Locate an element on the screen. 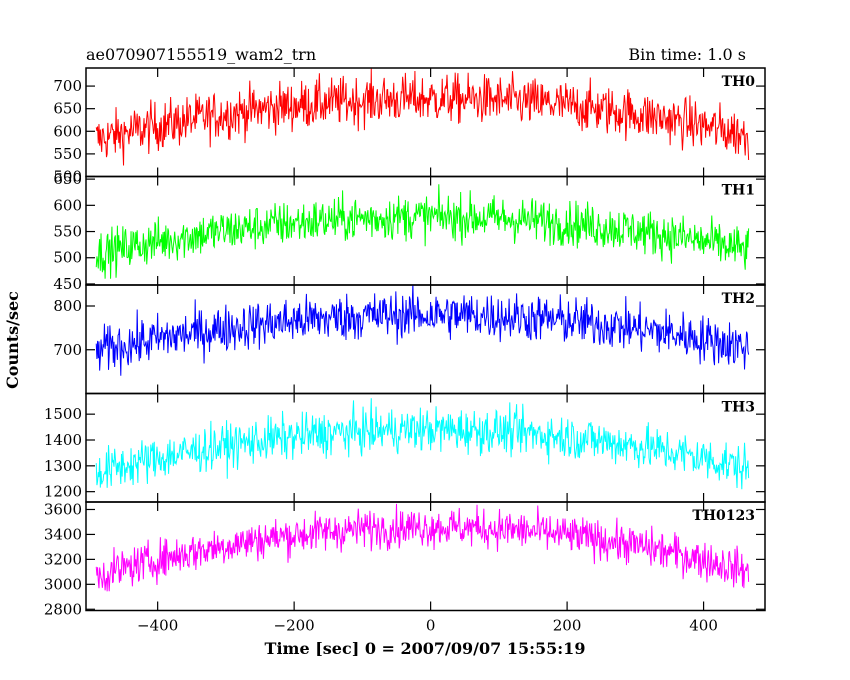 This screenshot has height=680, width=850. x-tick-label: 400 is located at coordinates (703, 626).